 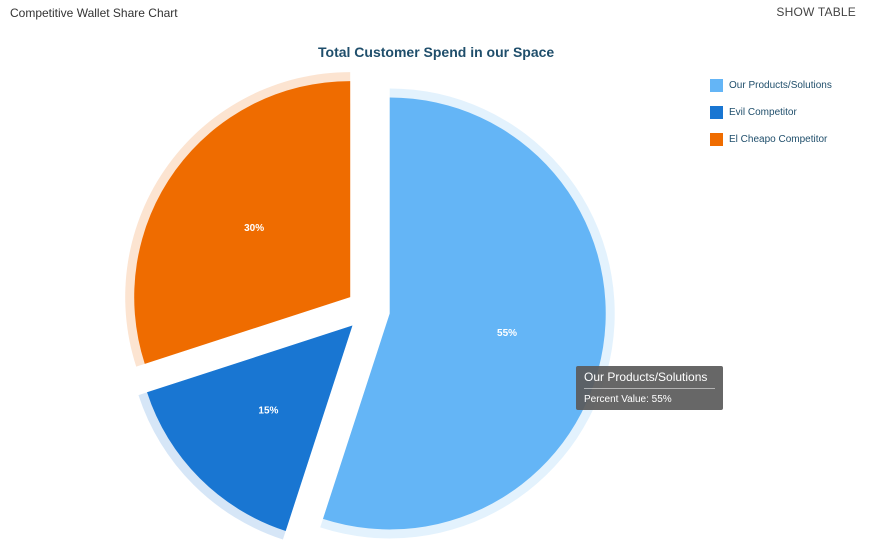 What do you see at coordinates (507, 333) in the screenshot?
I see `slice-our-products-label: 55%` at bounding box center [507, 333].